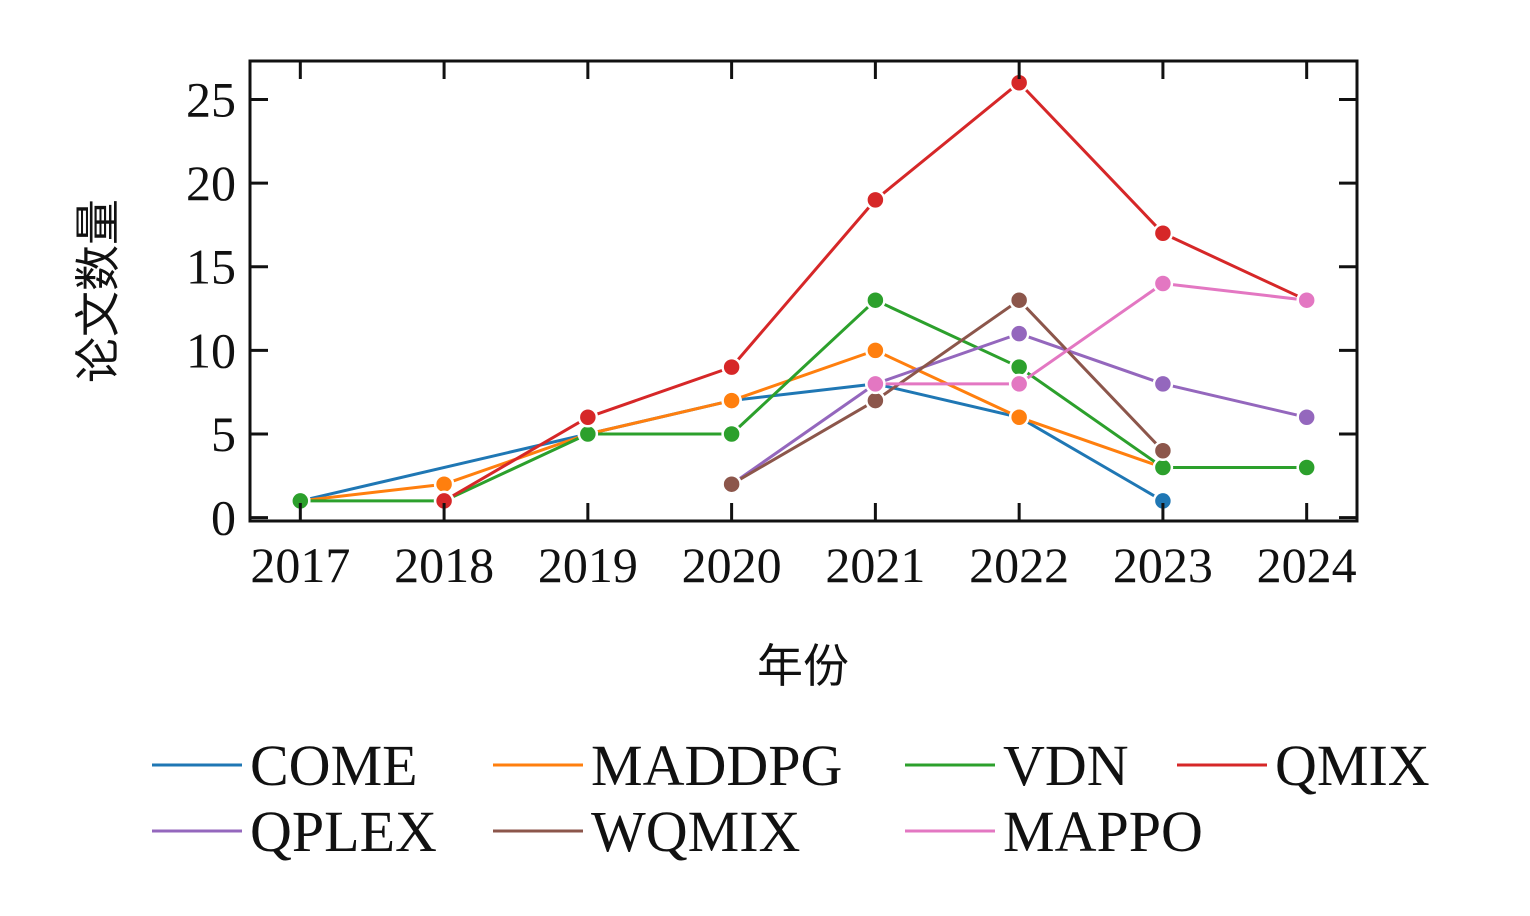 The width and height of the screenshot is (1530, 916). What do you see at coordinates (875, 565) in the screenshot?
I see `x-tick-label: 2021` at bounding box center [875, 565].